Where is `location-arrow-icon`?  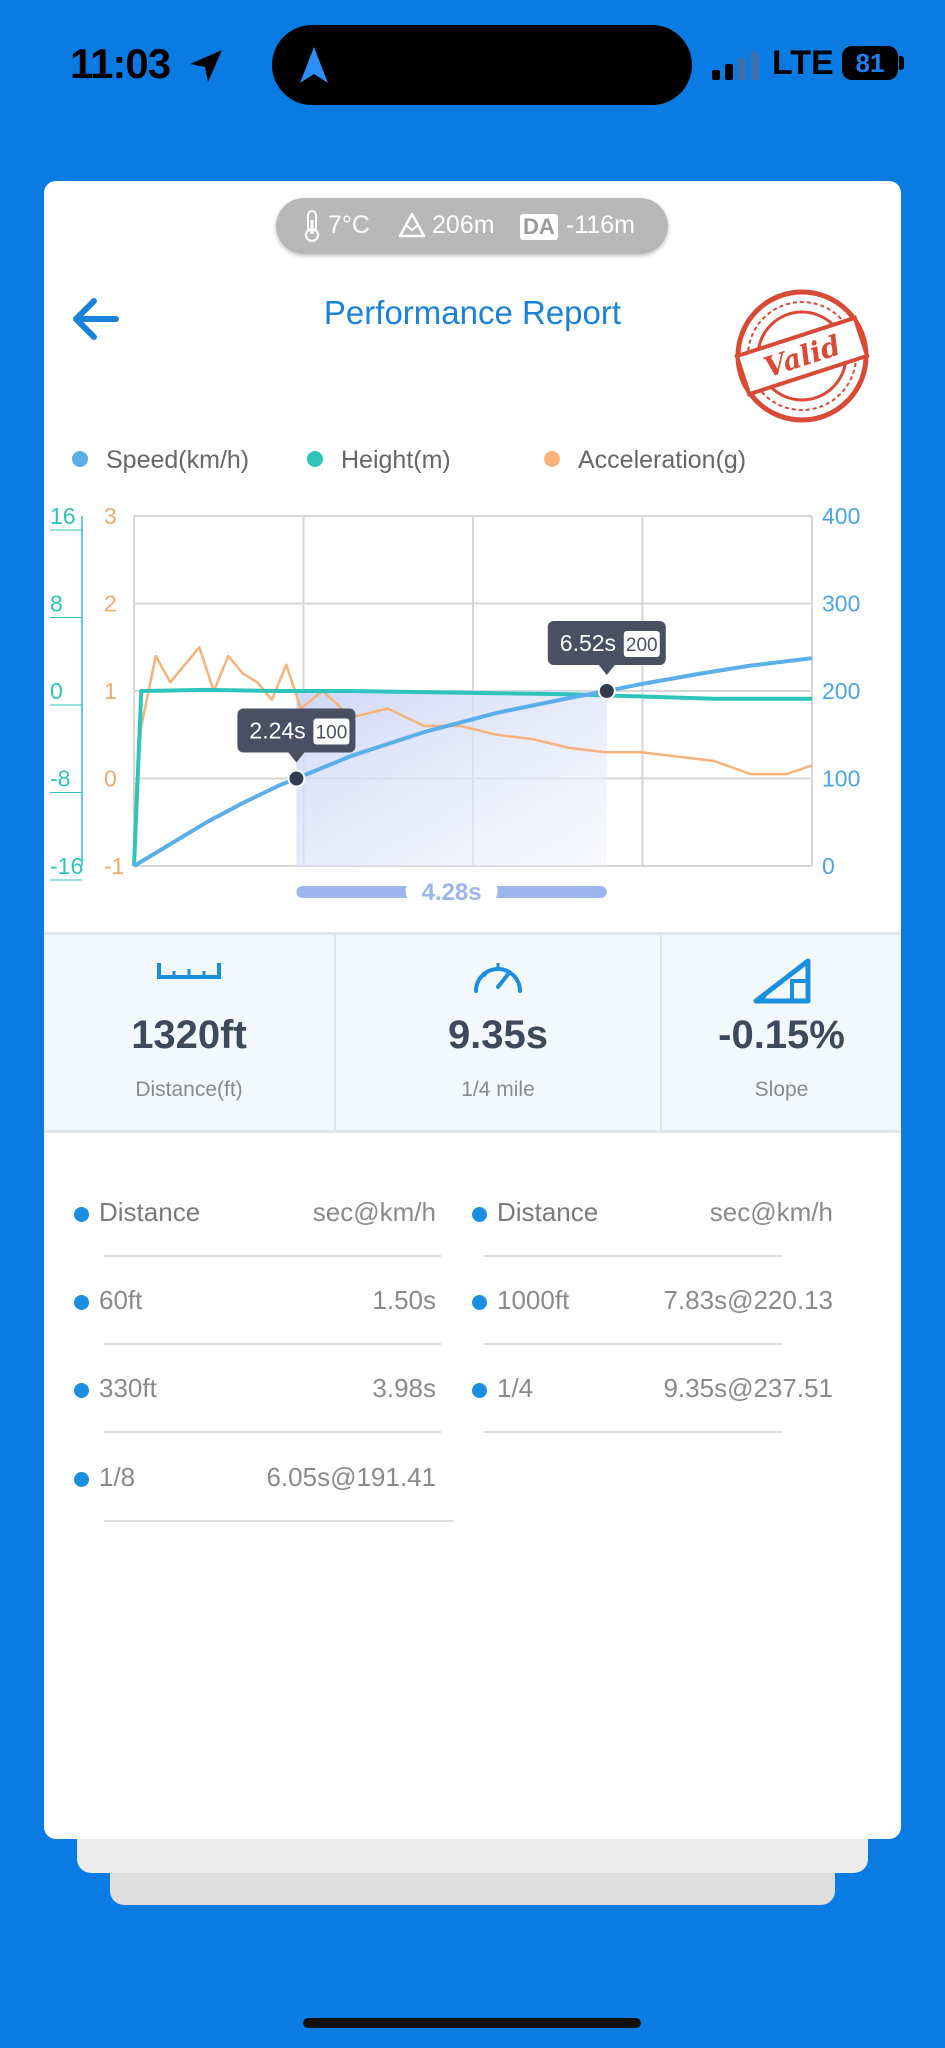 location-arrow-icon is located at coordinates (206, 66).